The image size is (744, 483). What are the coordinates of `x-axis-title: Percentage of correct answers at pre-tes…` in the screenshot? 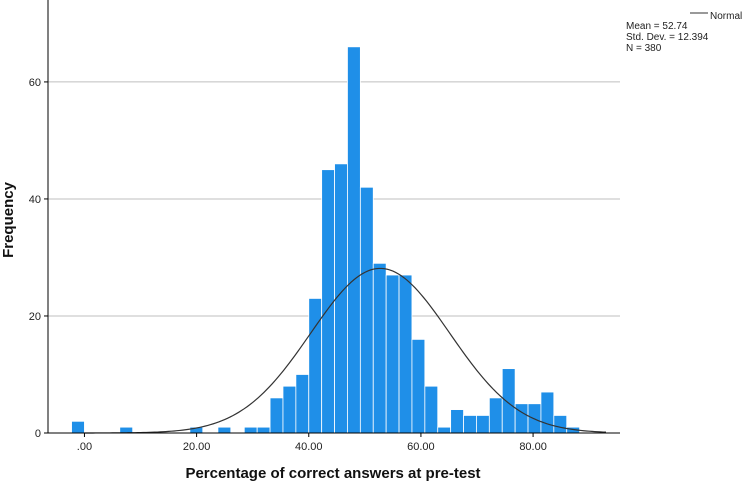 It's located at (332, 473).